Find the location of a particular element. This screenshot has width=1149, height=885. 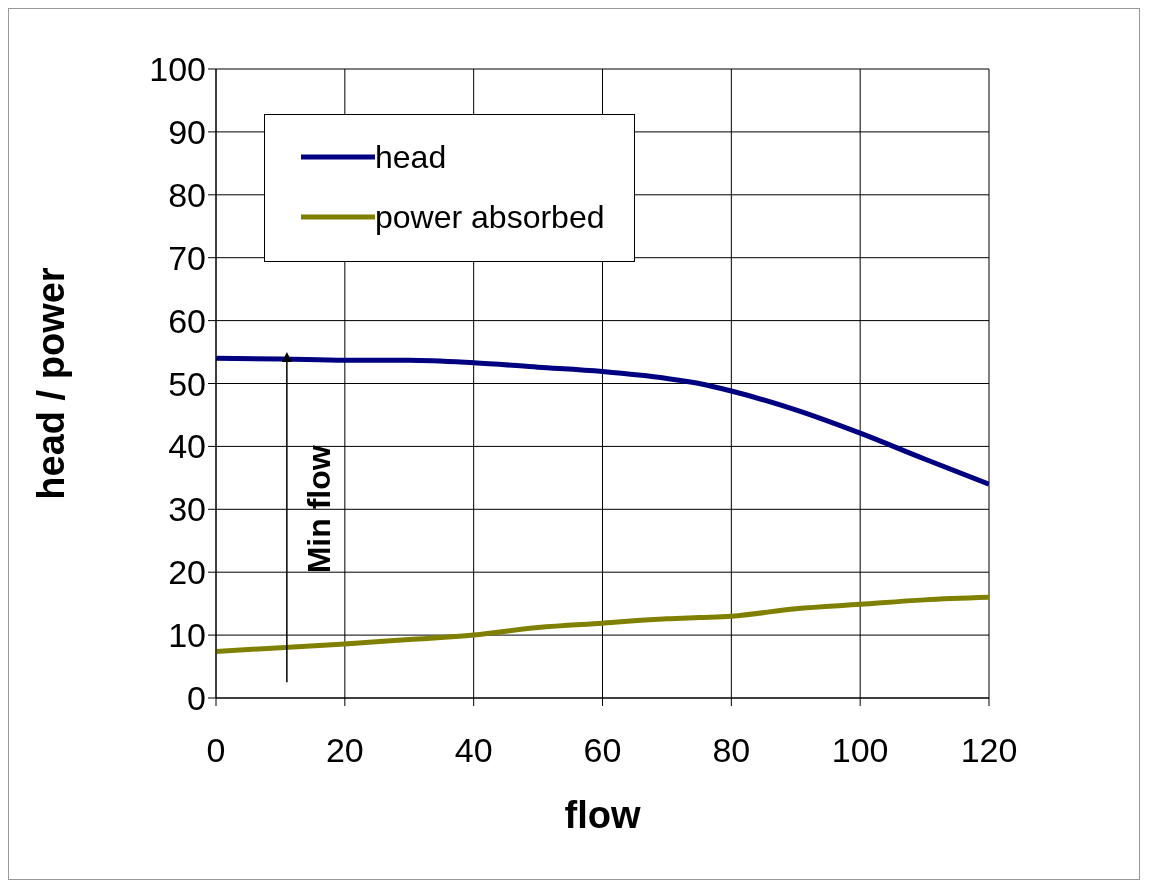

x-tick-label: 40 is located at coordinates (473, 750).